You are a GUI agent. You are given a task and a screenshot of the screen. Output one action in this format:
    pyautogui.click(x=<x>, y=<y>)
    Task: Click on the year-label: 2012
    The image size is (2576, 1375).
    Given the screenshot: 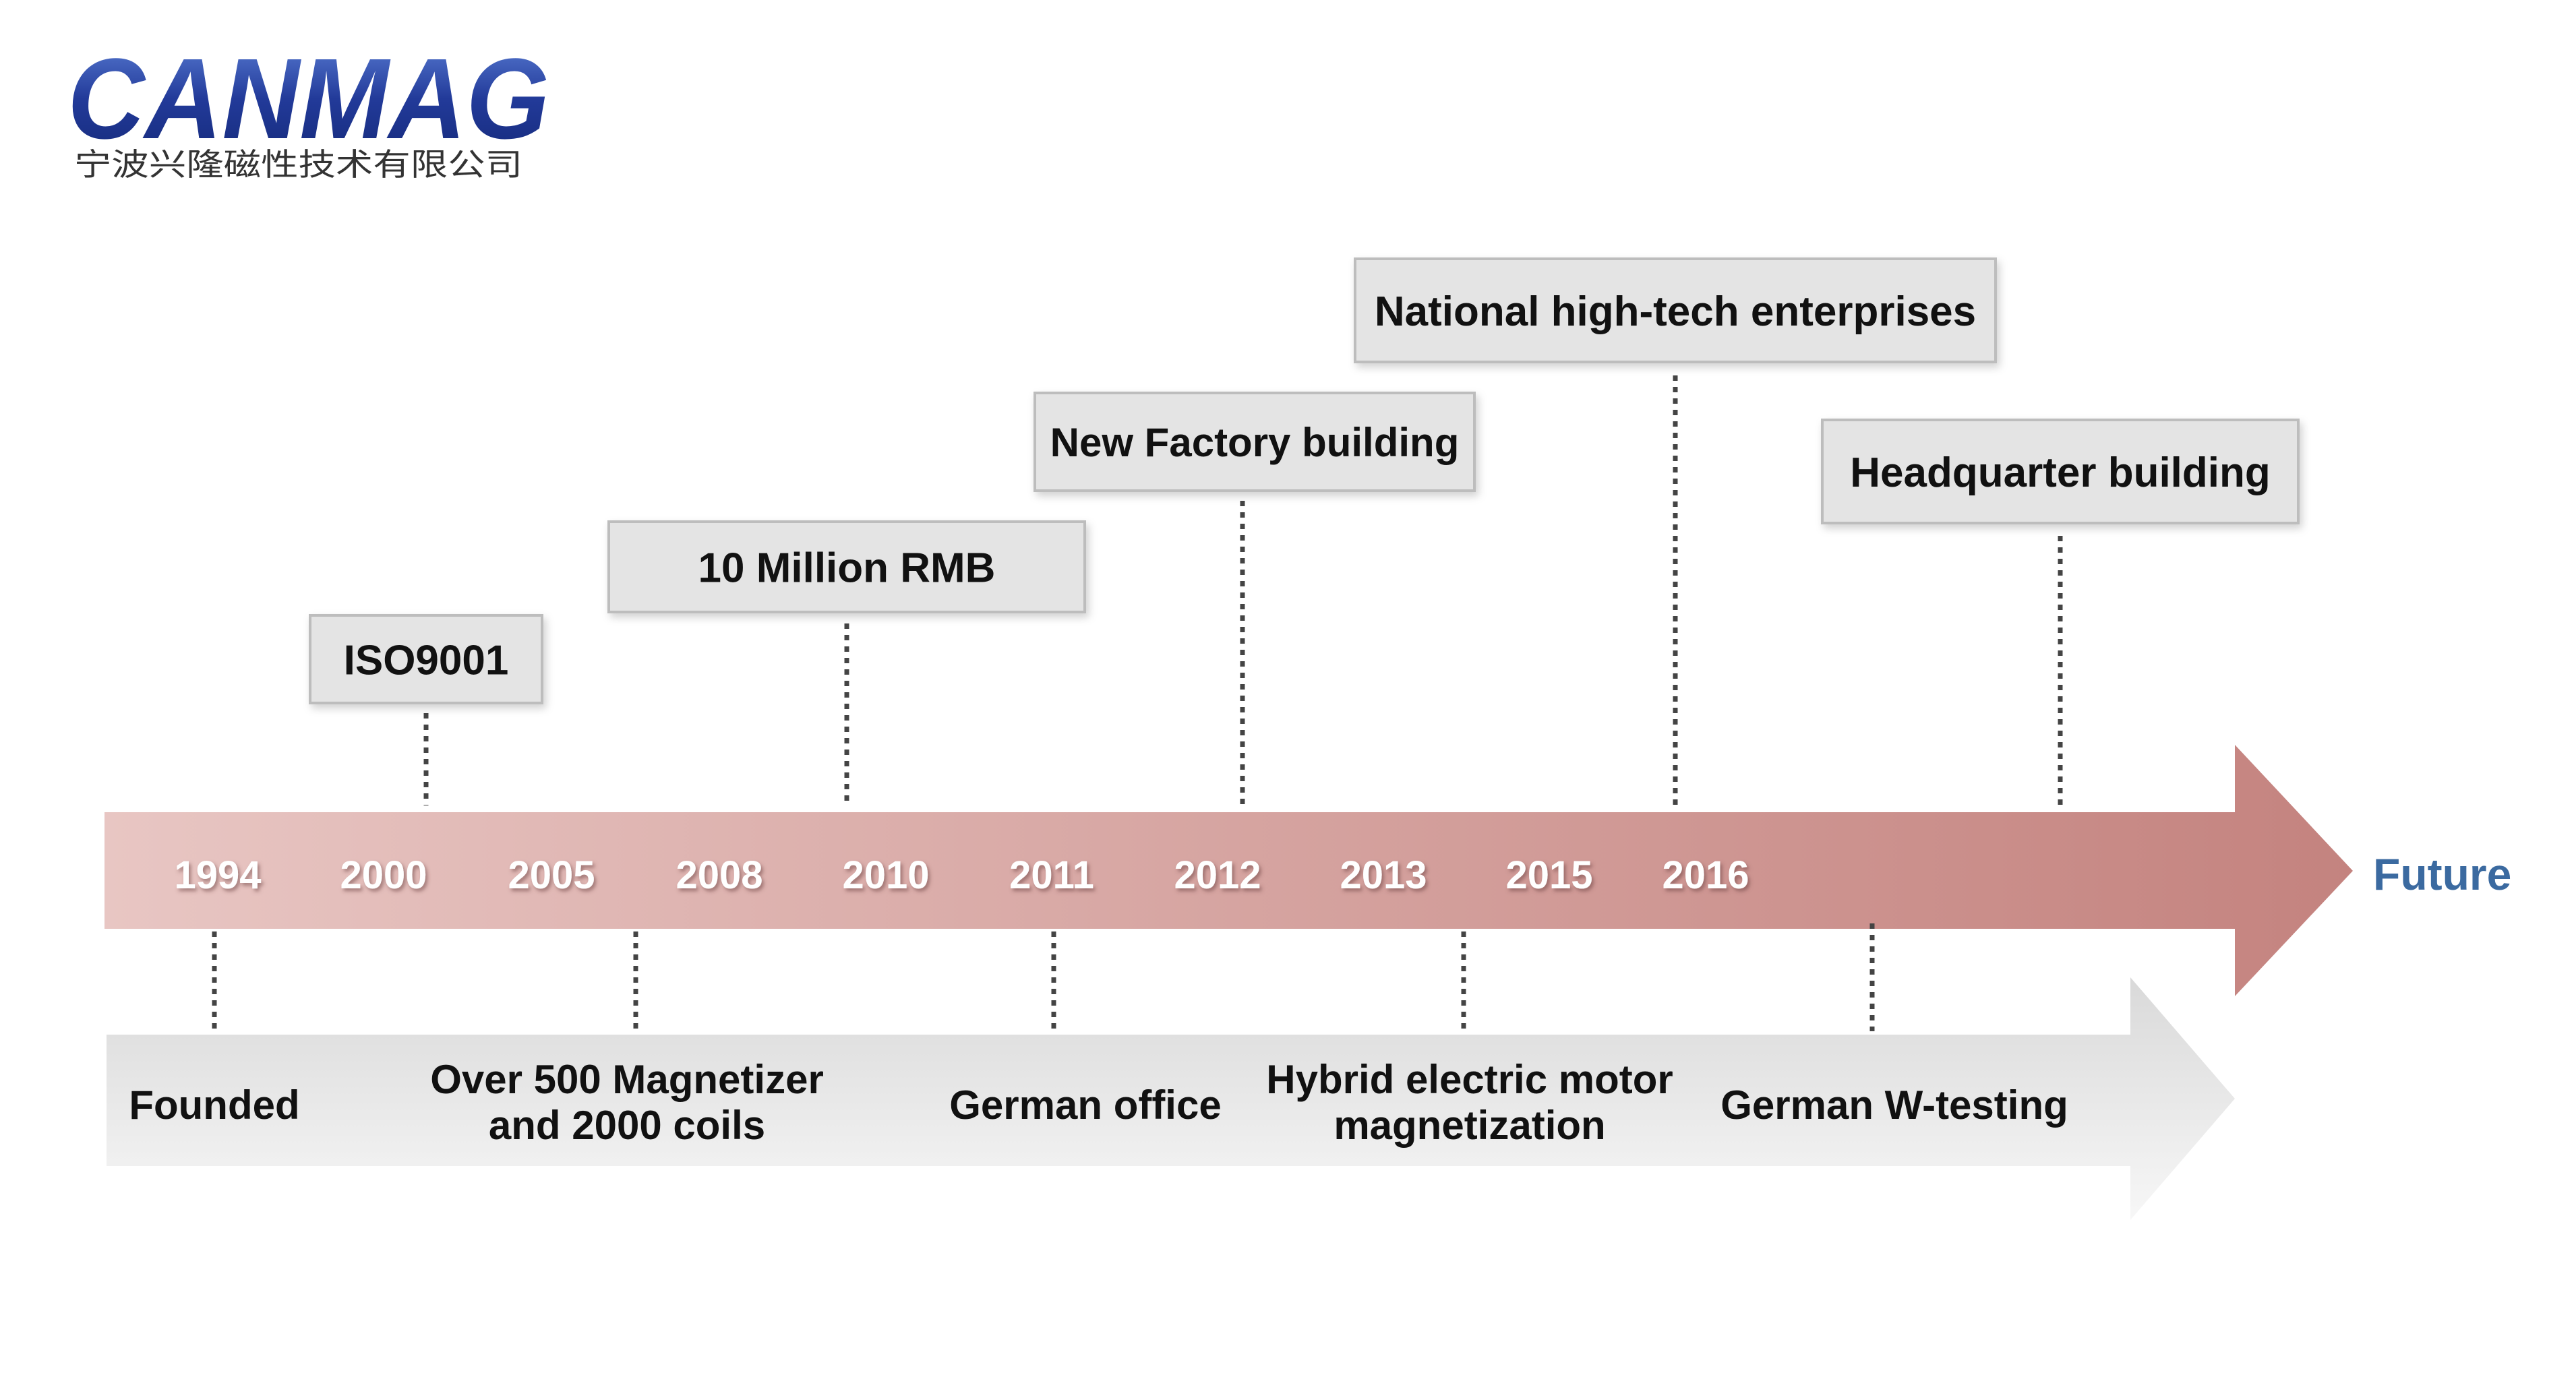 What is the action you would take?
    pyautogui.click(x=1217, y=875)
    